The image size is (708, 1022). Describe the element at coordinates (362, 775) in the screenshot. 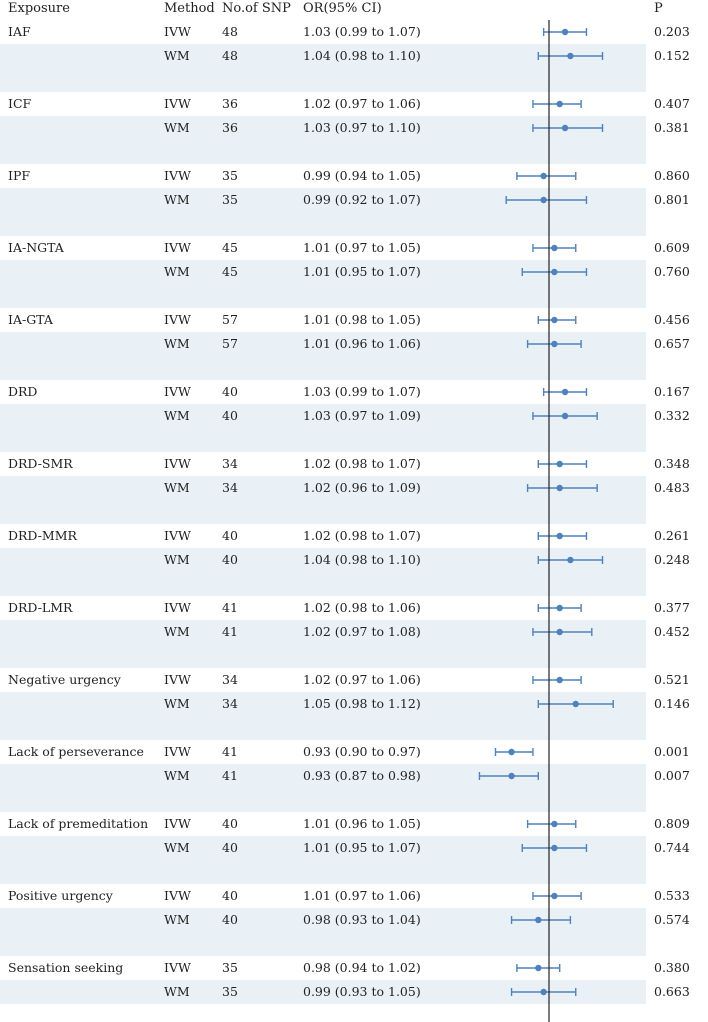

I see `or-ci-cell: 0.93 (0.87 to 0.98)` at that location.